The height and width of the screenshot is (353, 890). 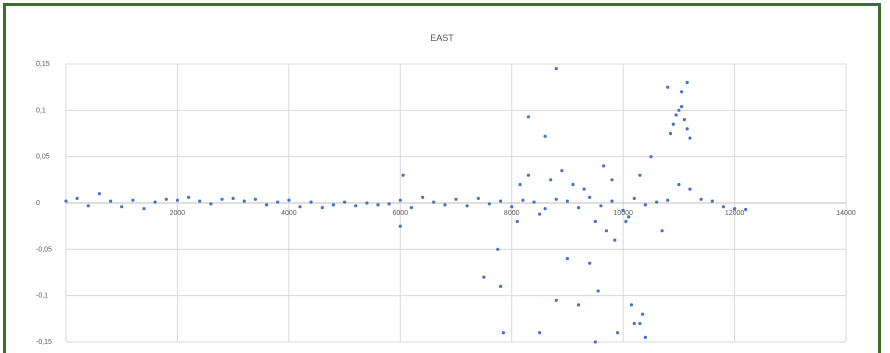 I want to click on y-tick-label: -0,1, so click(x=42, y=296).